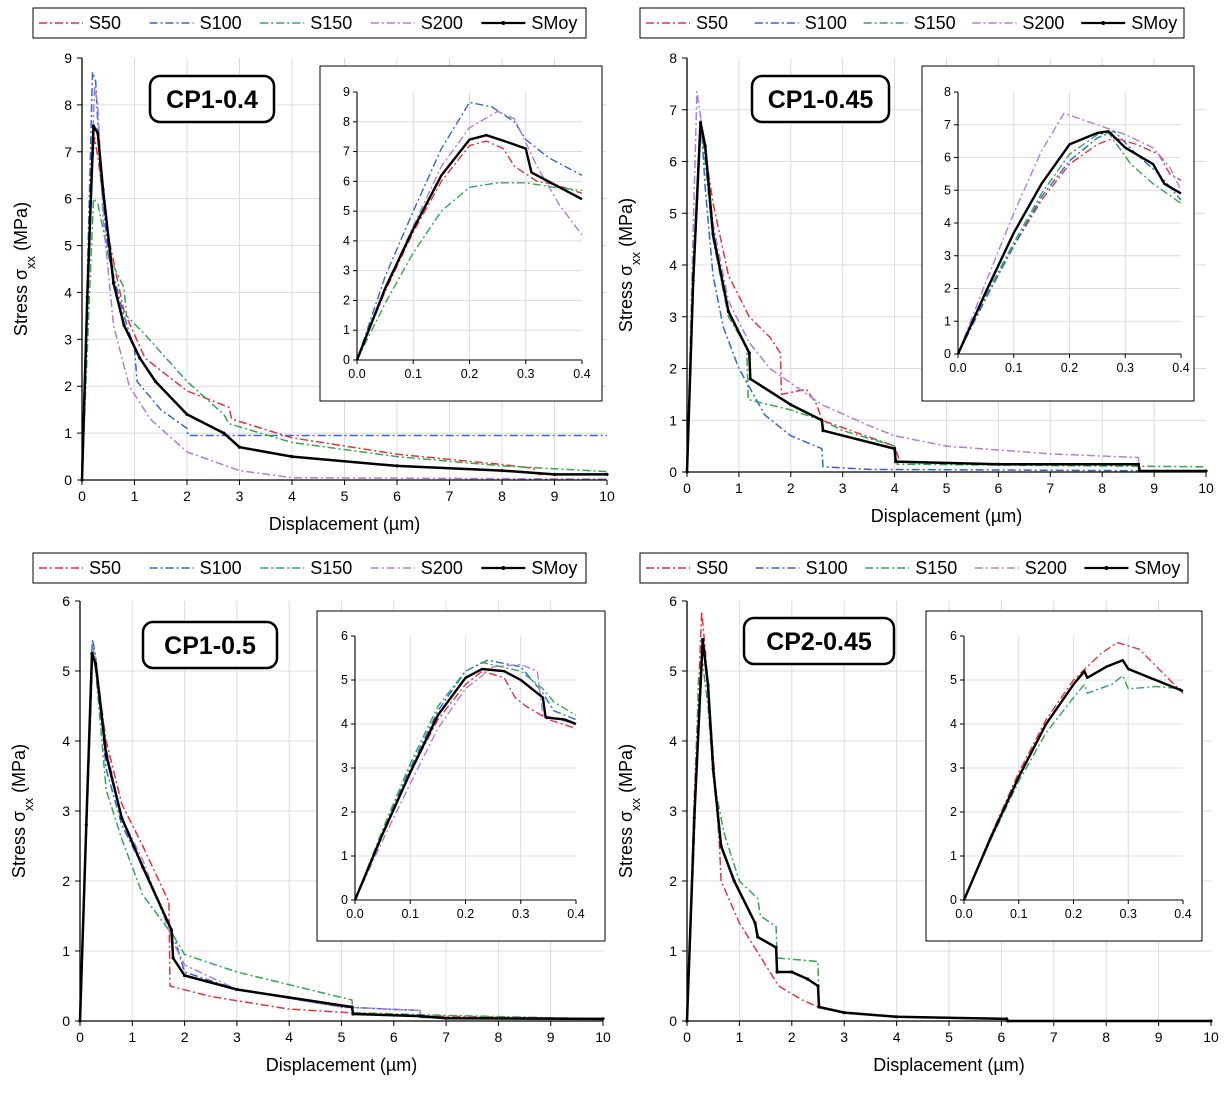 This screenshot has width=1229, height=1093. I want to click on y-axis-label-3: Stress σxx (MPa), so click(629, 811).